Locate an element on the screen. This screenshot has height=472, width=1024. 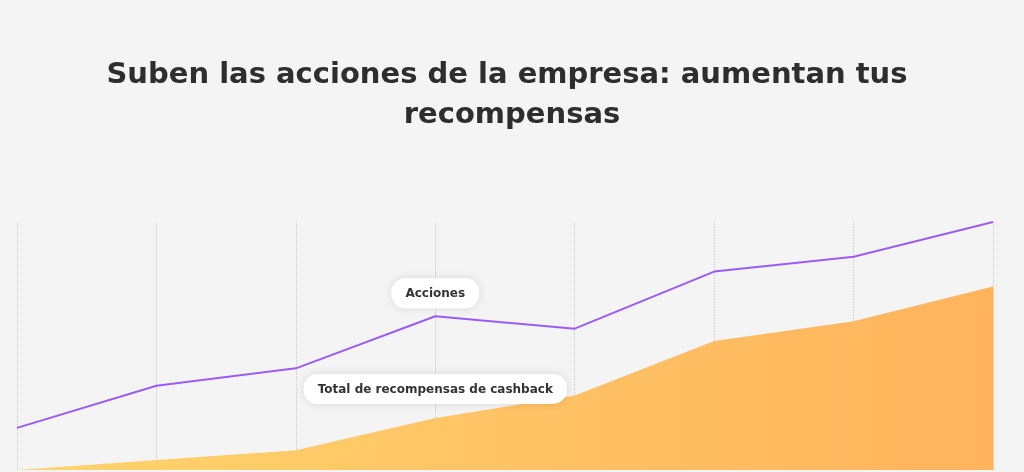
chart-title: Suben las acciones de la empresa: aumentan tus recompensas is located at coordinates (512, 93).